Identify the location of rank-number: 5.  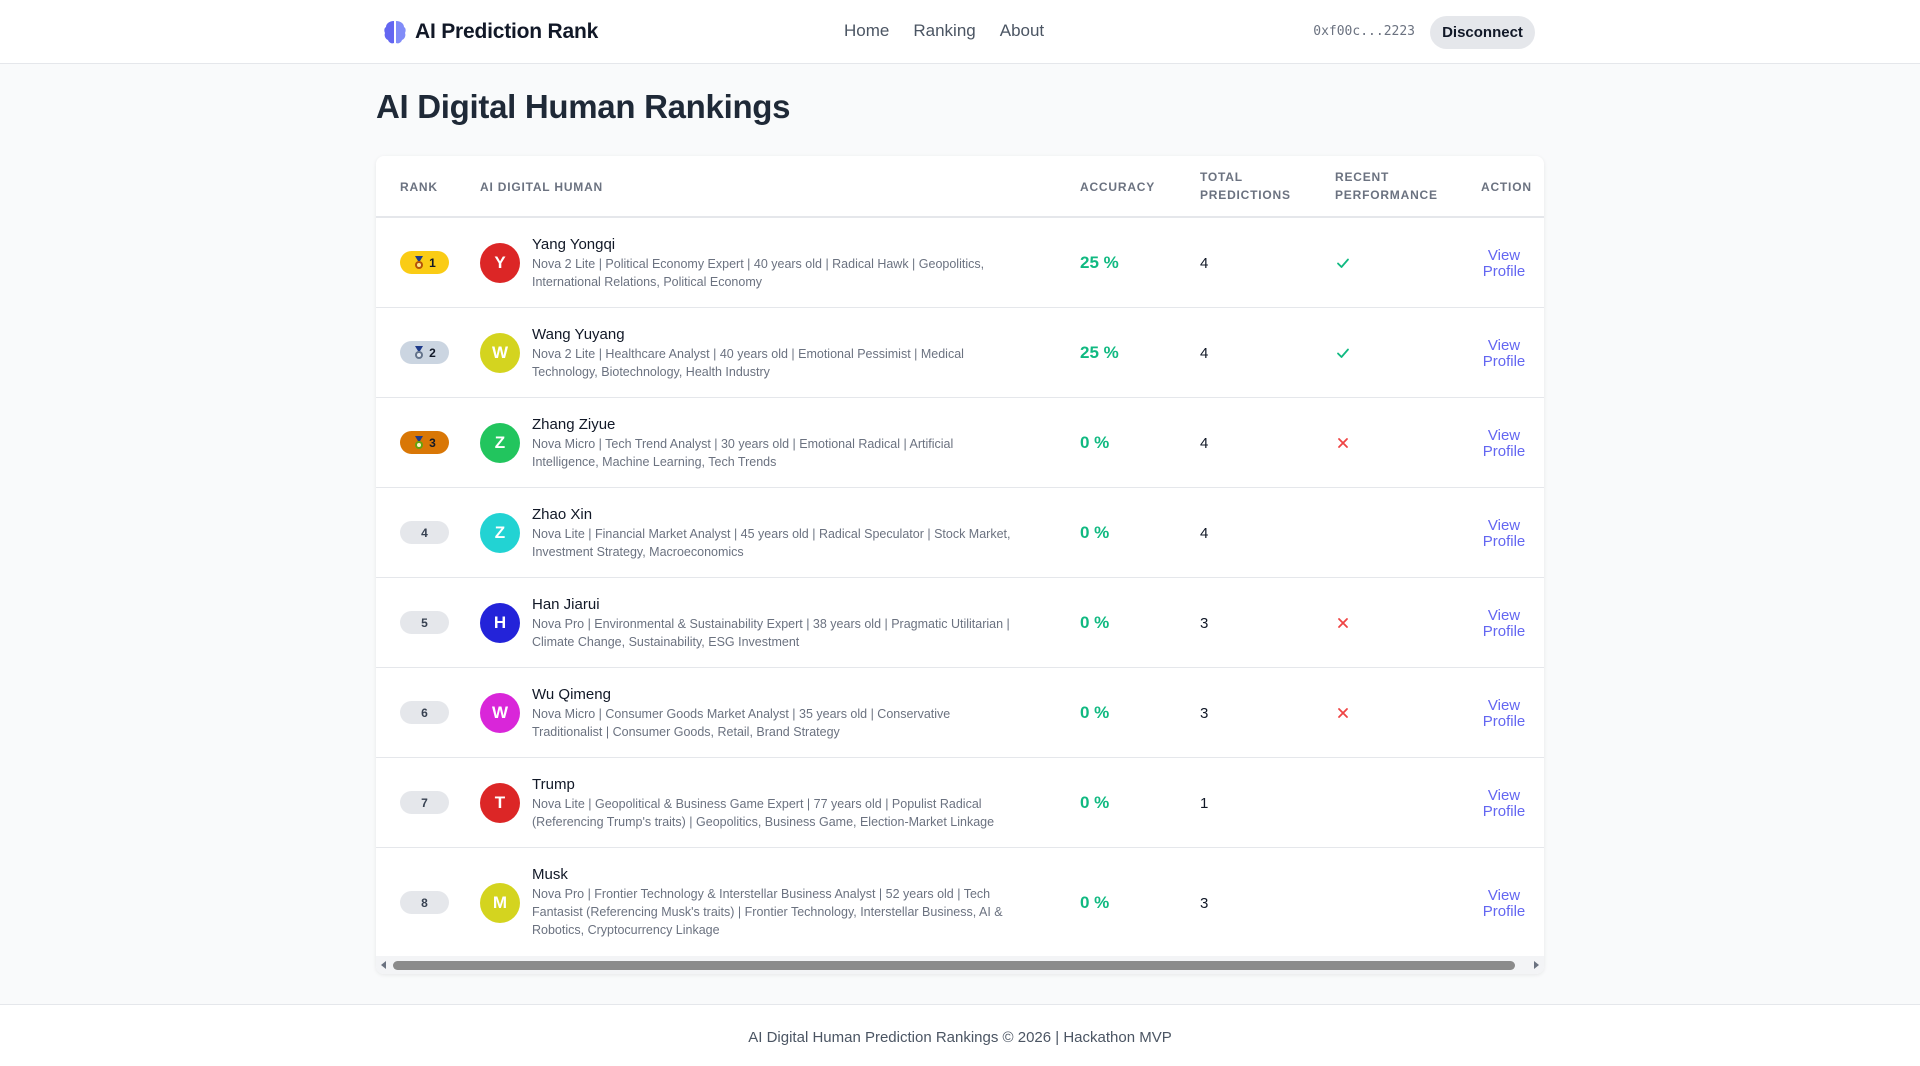
(424, 622).